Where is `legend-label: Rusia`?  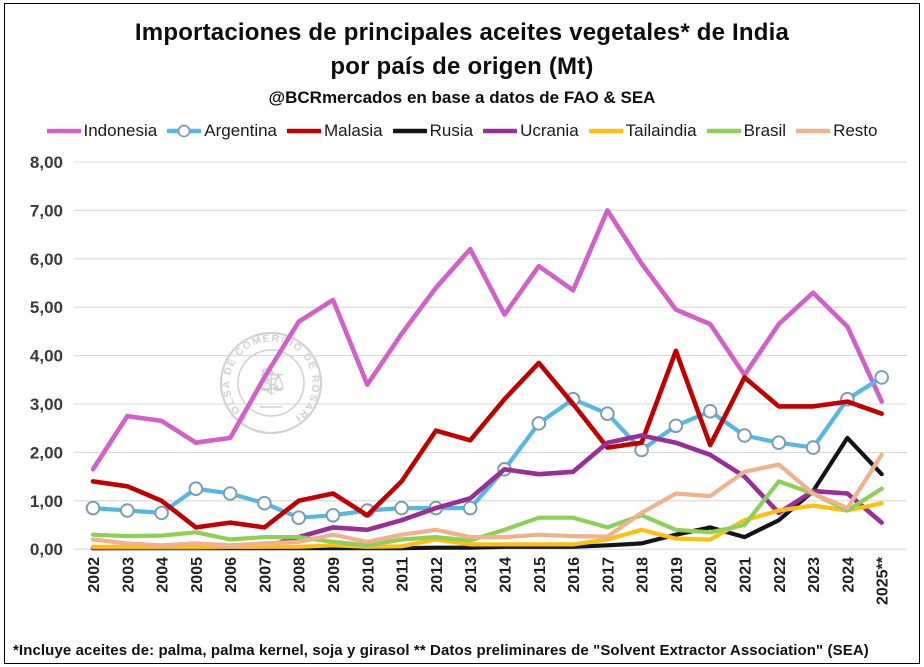 legend-label: Rusia is located at coordinates (451, 130).